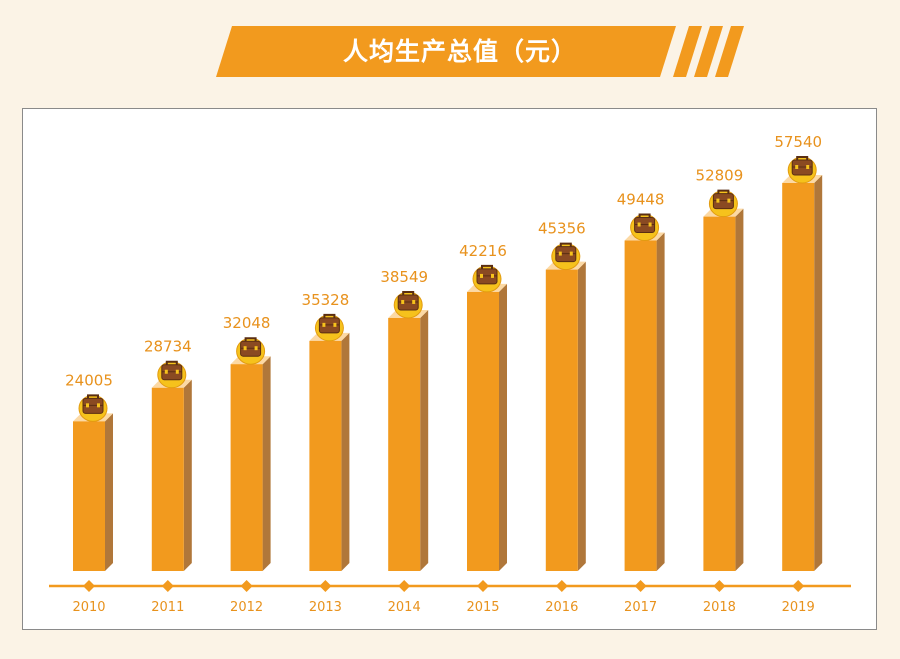 The width and height of the screenshot is (900, 659). Describe the element at coordinates (89, 380) in the screenshot. I see `data-label: 24005` at that location.